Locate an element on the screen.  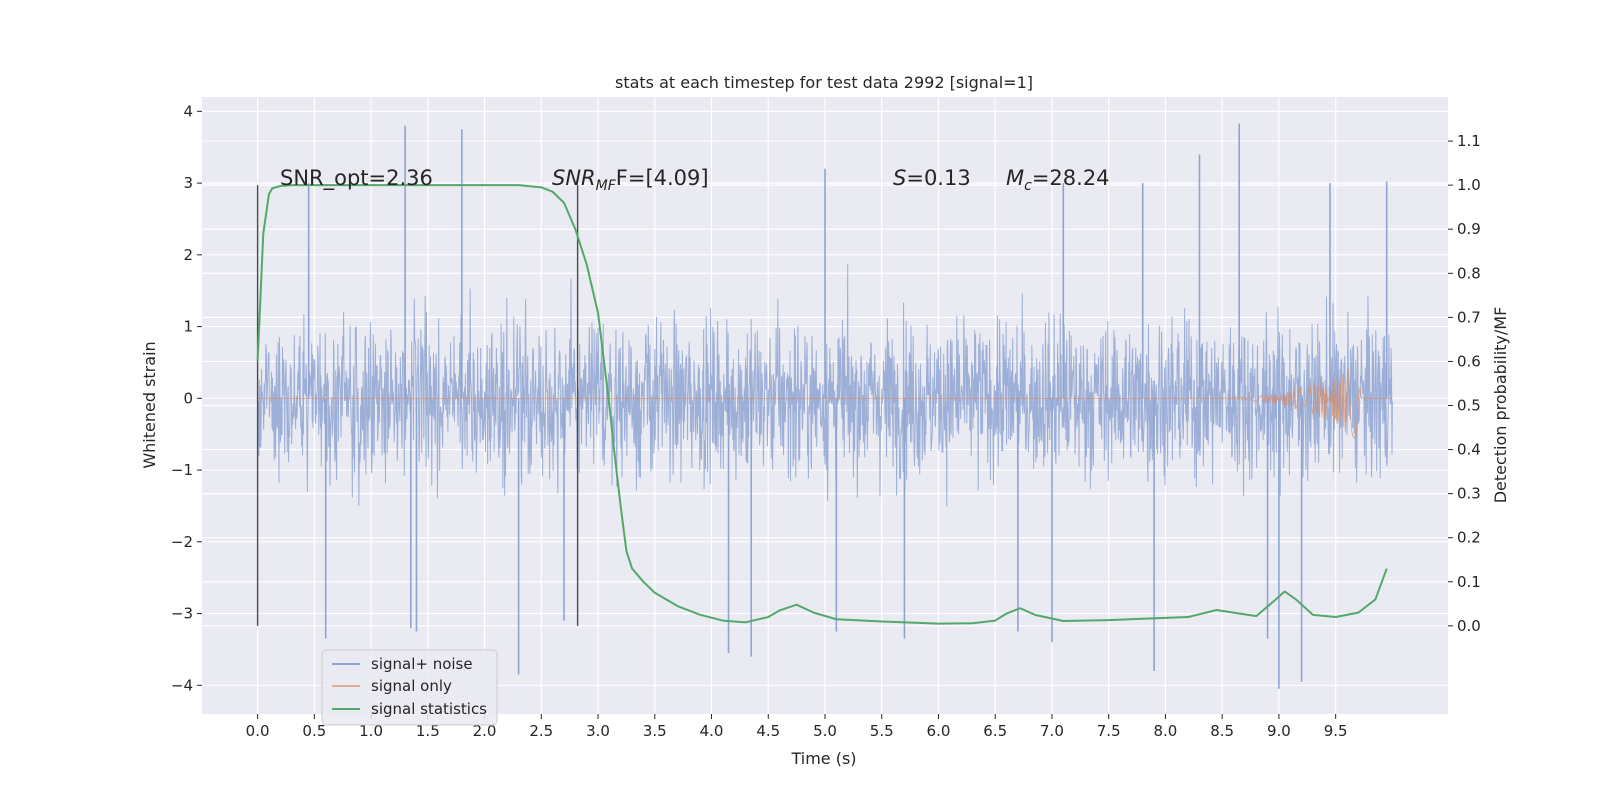
y-right-tick-label-1: 0.1 is located at coordinates (1469, 582).